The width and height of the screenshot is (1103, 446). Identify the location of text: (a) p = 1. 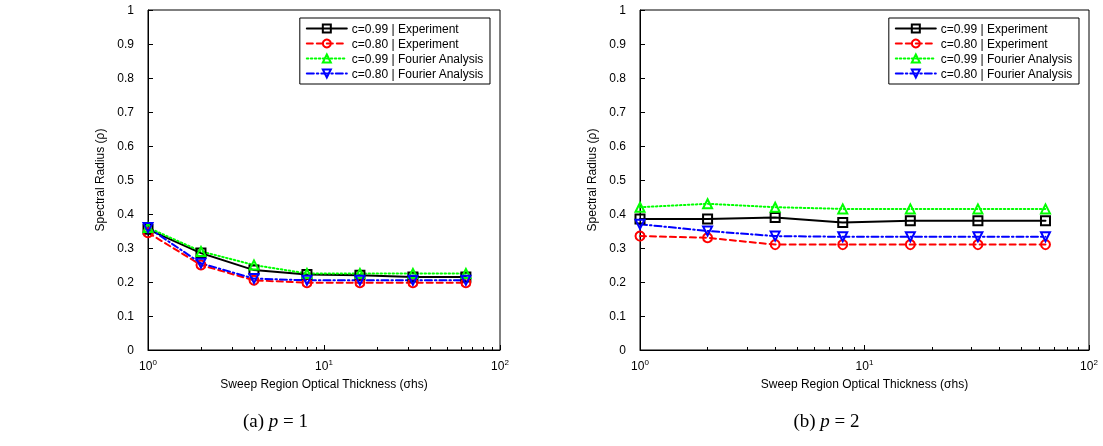
(275, 421).